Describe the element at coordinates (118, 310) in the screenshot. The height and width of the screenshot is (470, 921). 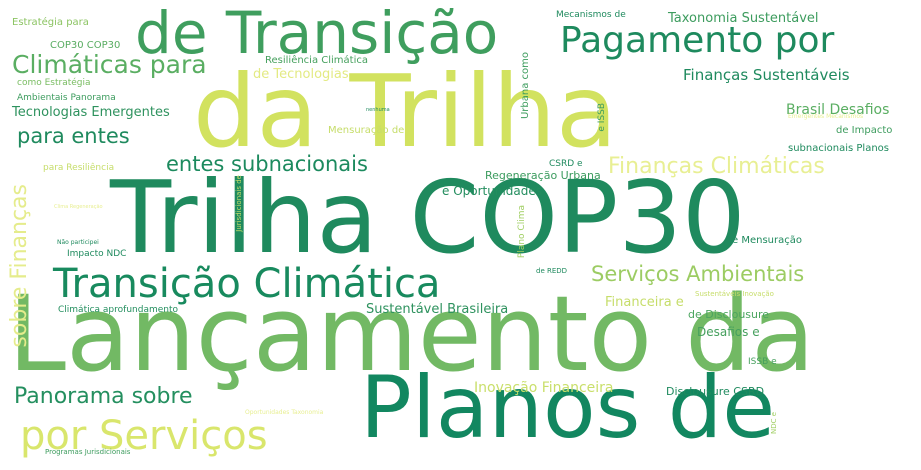
I see `word: Climática aprofundamento` at that location.